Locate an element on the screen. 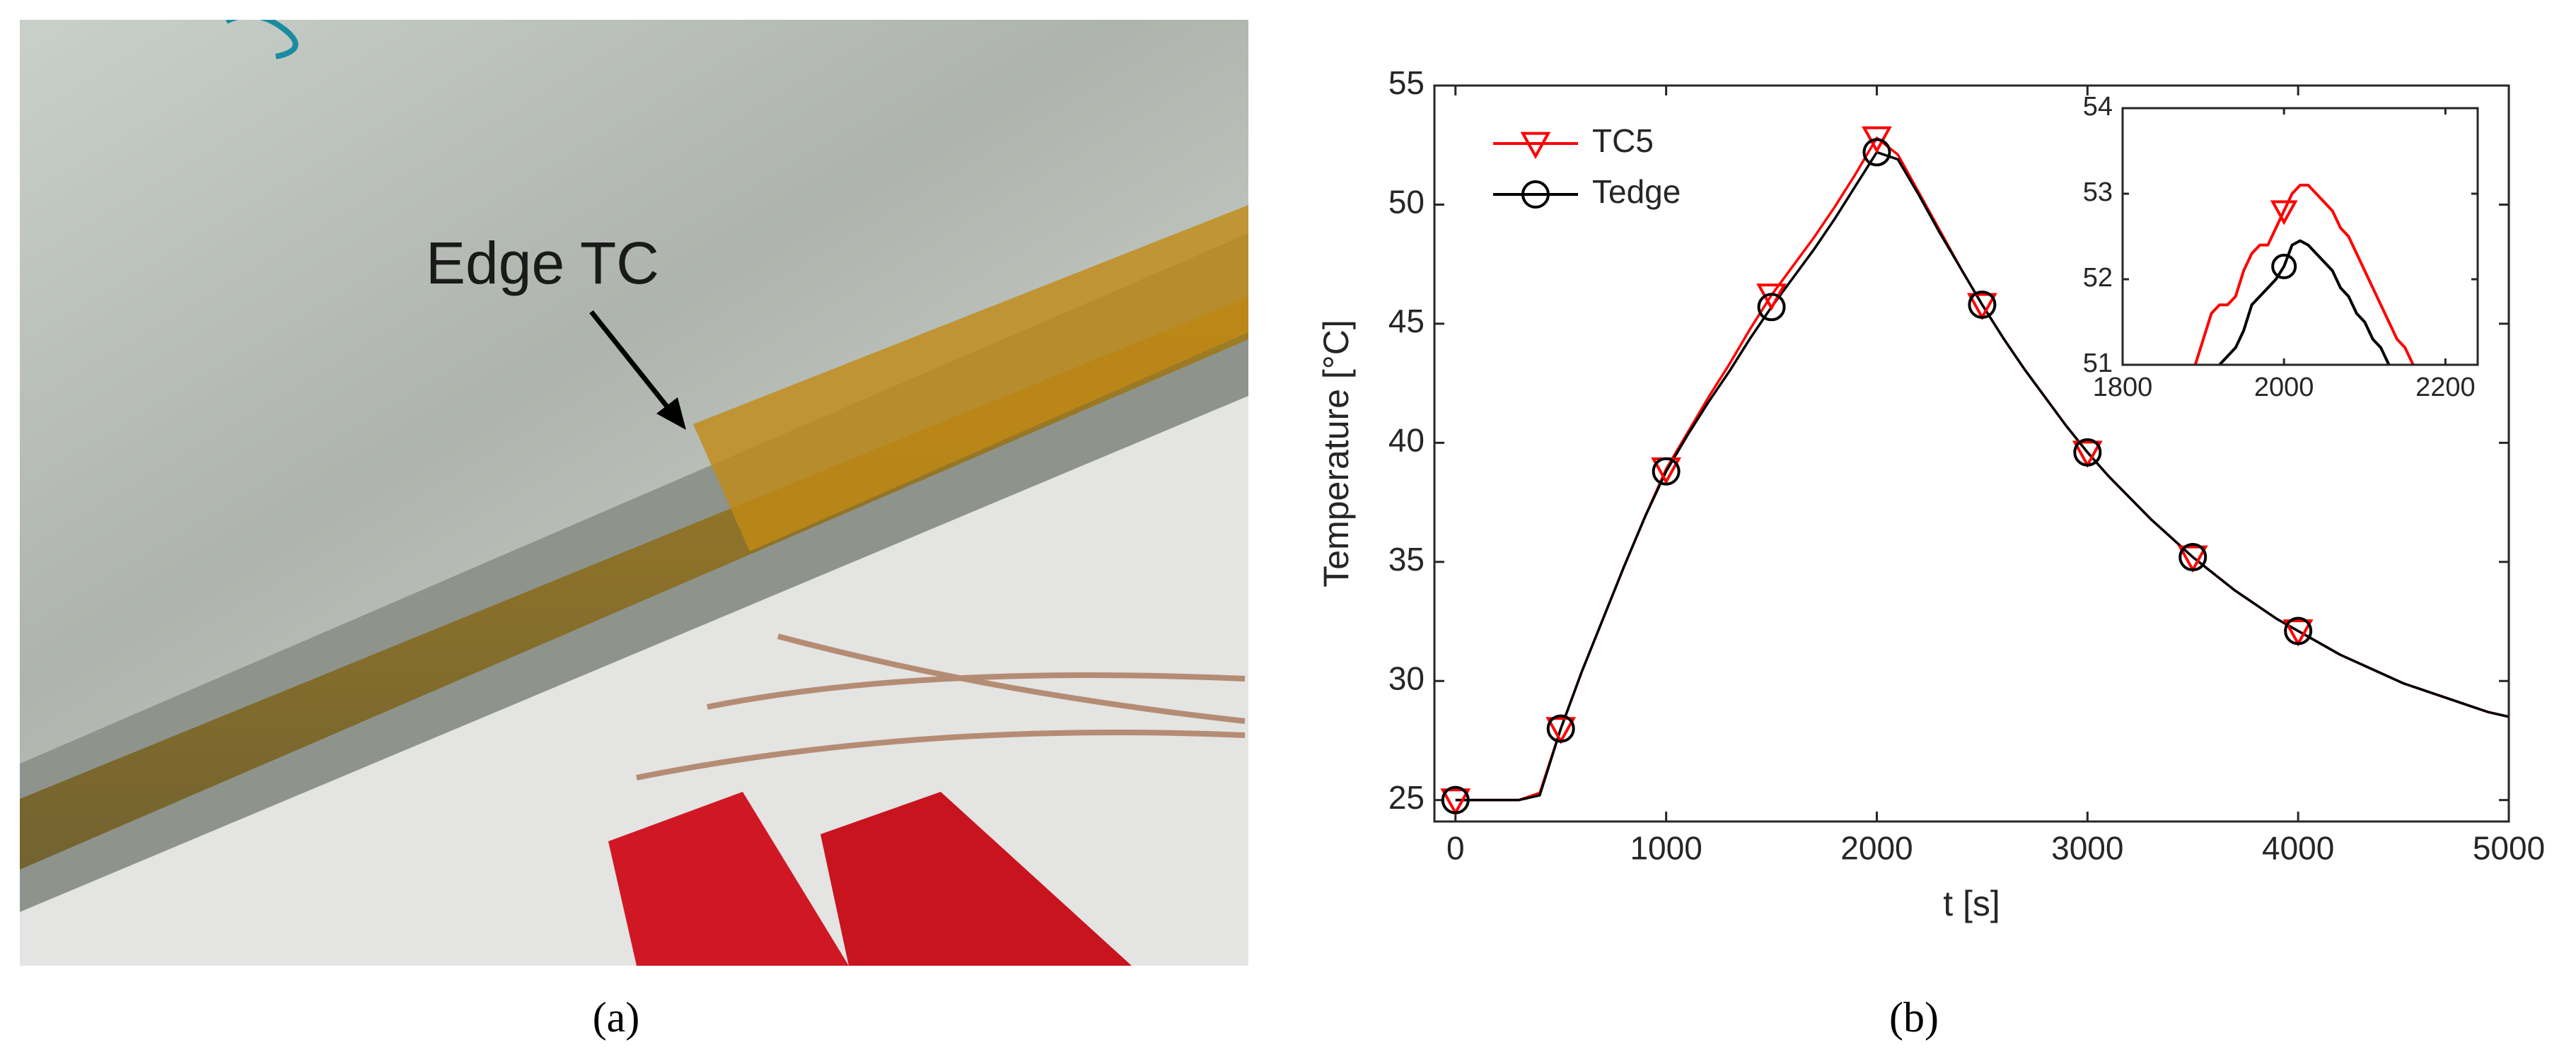 This screenshot has width=2576, height=1064. legend-label: TC5 is located at coordinates (1623, 140).